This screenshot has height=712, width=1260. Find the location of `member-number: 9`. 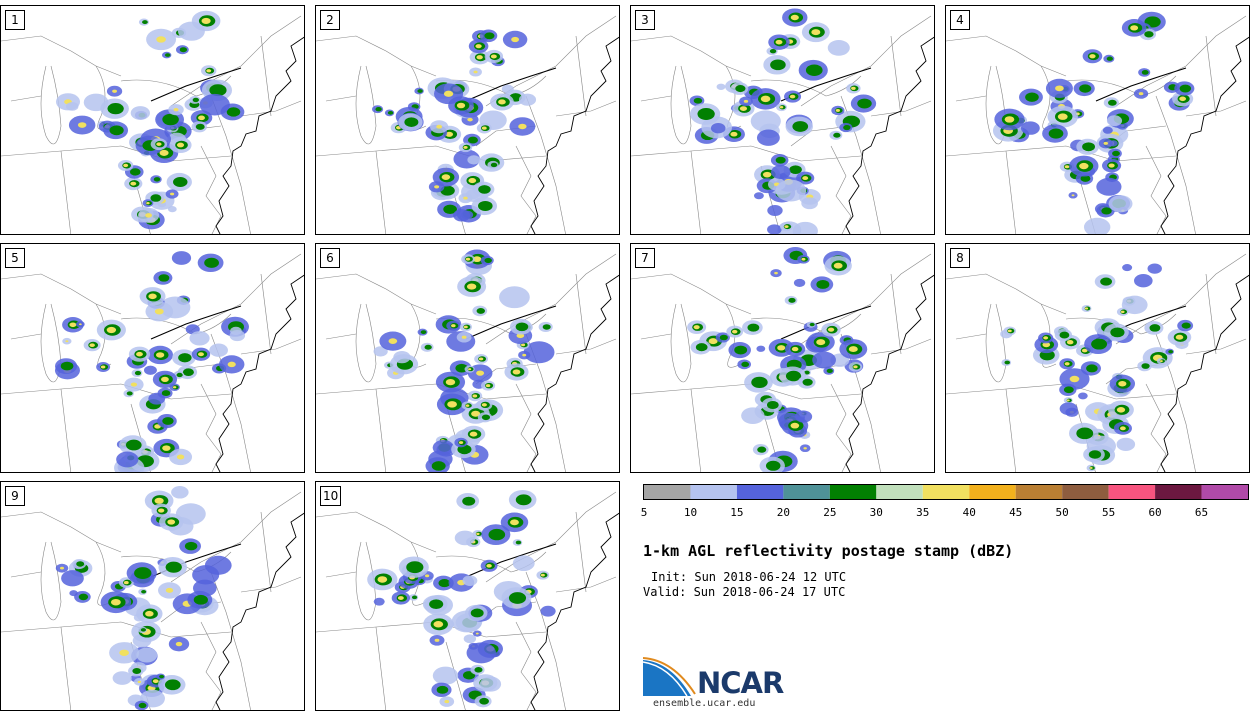

member-number: 9 is located at coordinates (15, 496).